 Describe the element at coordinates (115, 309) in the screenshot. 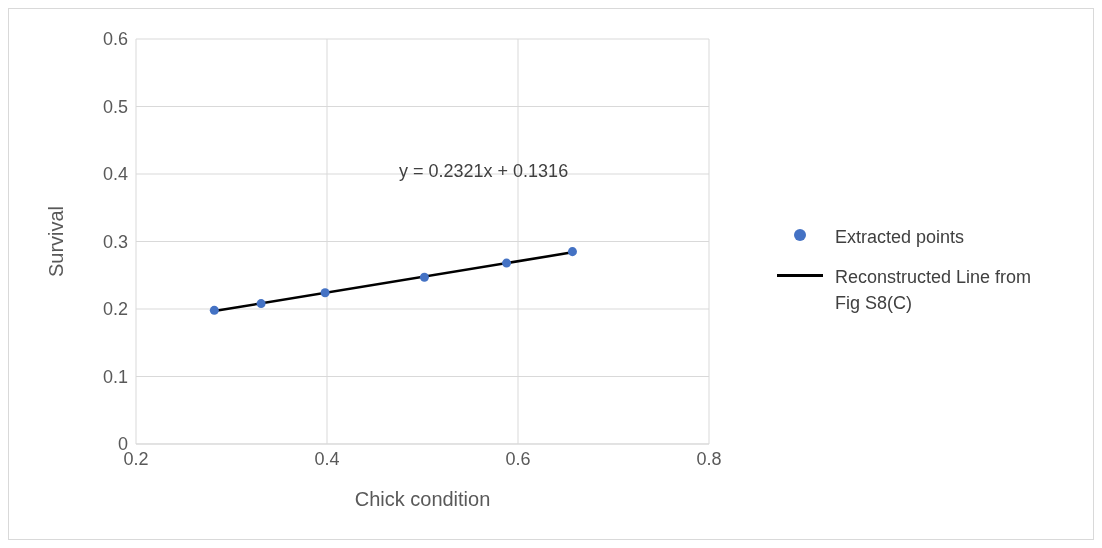

I see `y-tick-label: 0.2` at that location.